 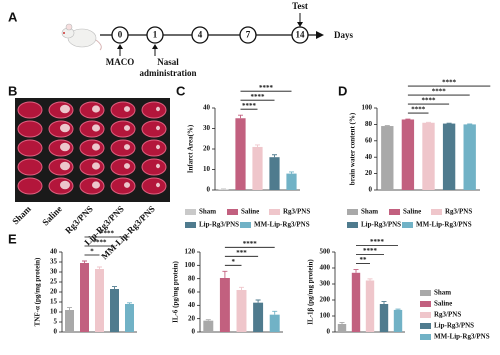 What do you see at coordinates (81, 37) in the screenshot?
I see `mouse-icon` at bounding box center [81, 37].